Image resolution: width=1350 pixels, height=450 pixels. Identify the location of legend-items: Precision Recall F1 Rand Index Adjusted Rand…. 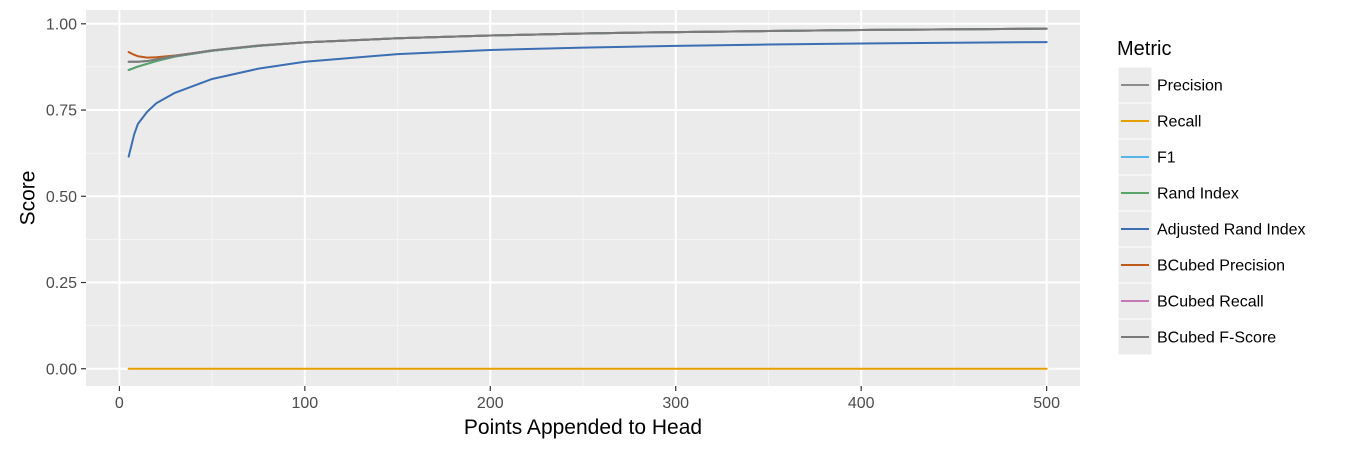
(1211, 211).